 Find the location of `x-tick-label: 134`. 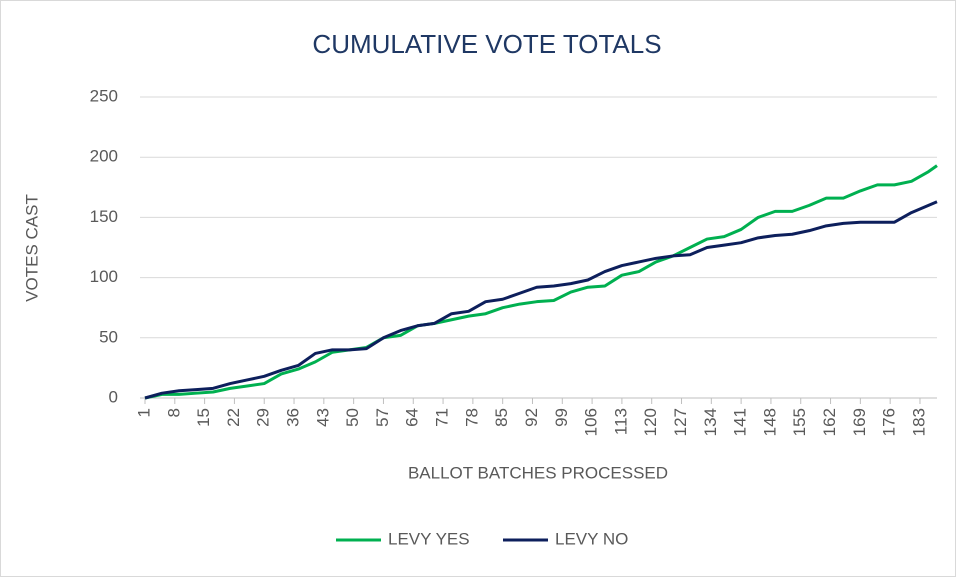

x-tick-label: 134 is located at coordinates (710, 422).